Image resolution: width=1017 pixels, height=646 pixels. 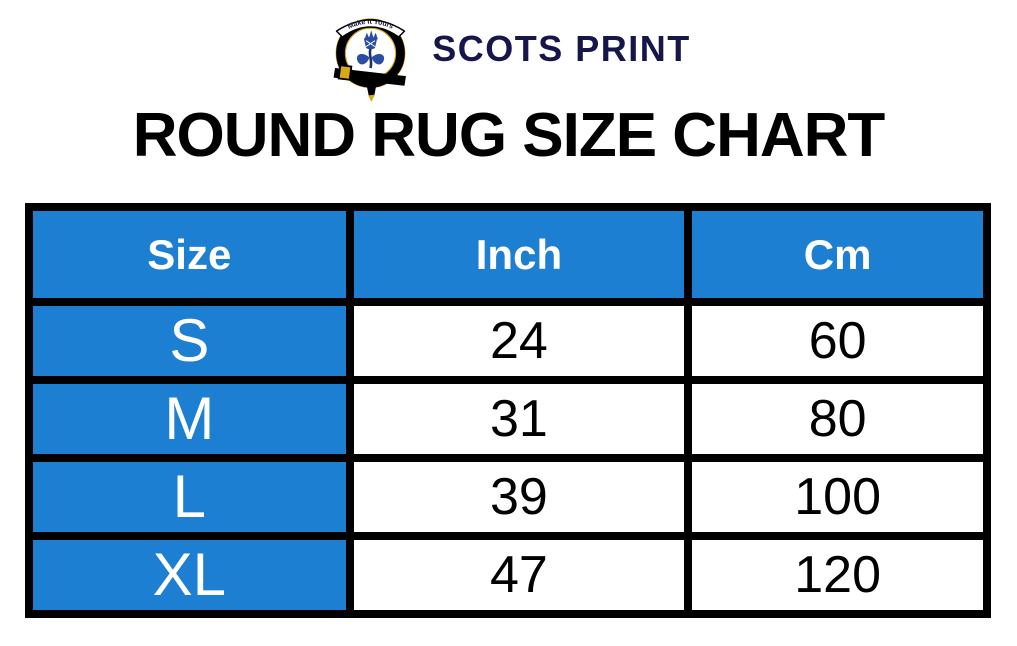 I want to click on brand-header: Make It Yours SCOTS PRINT, so click(x=508, y=54).